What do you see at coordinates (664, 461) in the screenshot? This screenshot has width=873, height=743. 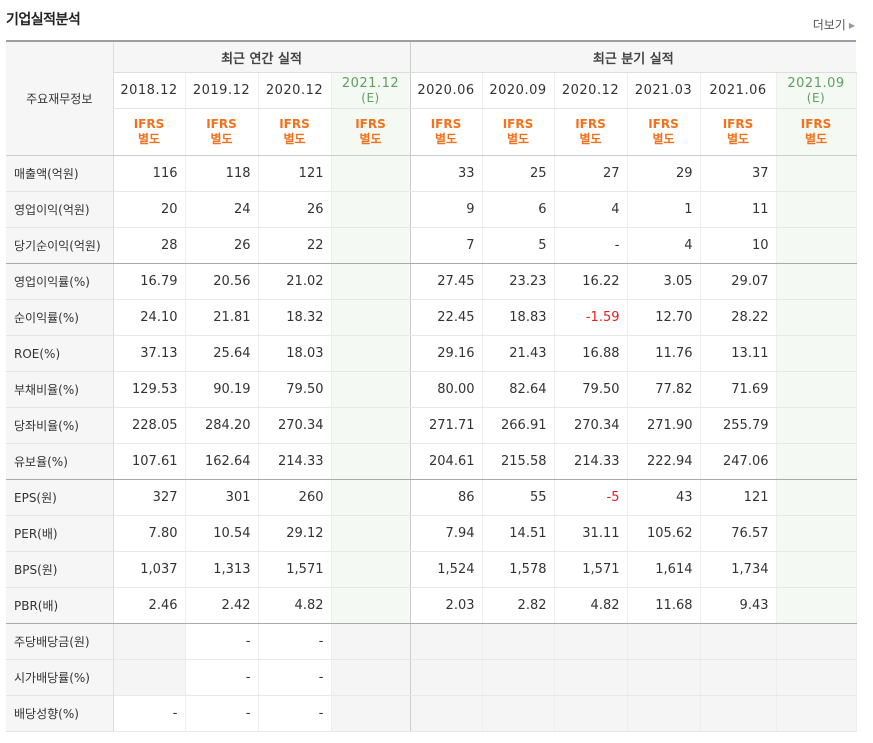 I see `value-cell: 222.94` at bounding box center [664, 461].